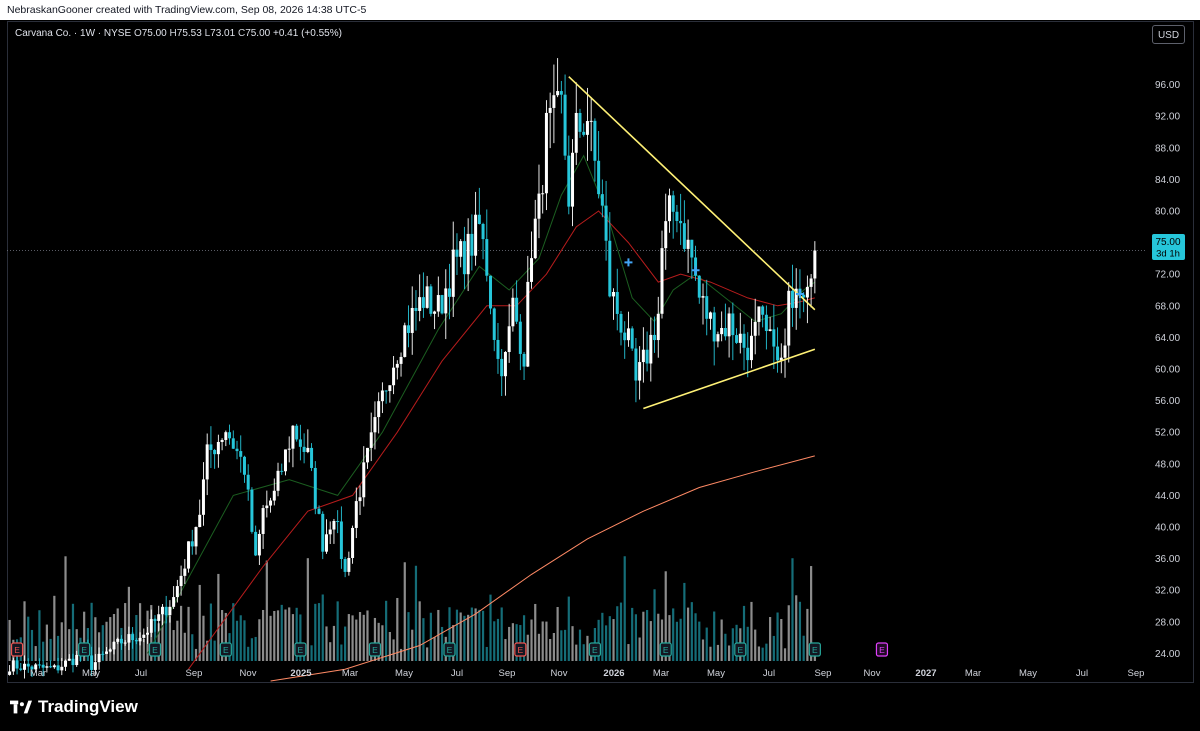  I want to click on earnings-label: E, so click(882, 650).